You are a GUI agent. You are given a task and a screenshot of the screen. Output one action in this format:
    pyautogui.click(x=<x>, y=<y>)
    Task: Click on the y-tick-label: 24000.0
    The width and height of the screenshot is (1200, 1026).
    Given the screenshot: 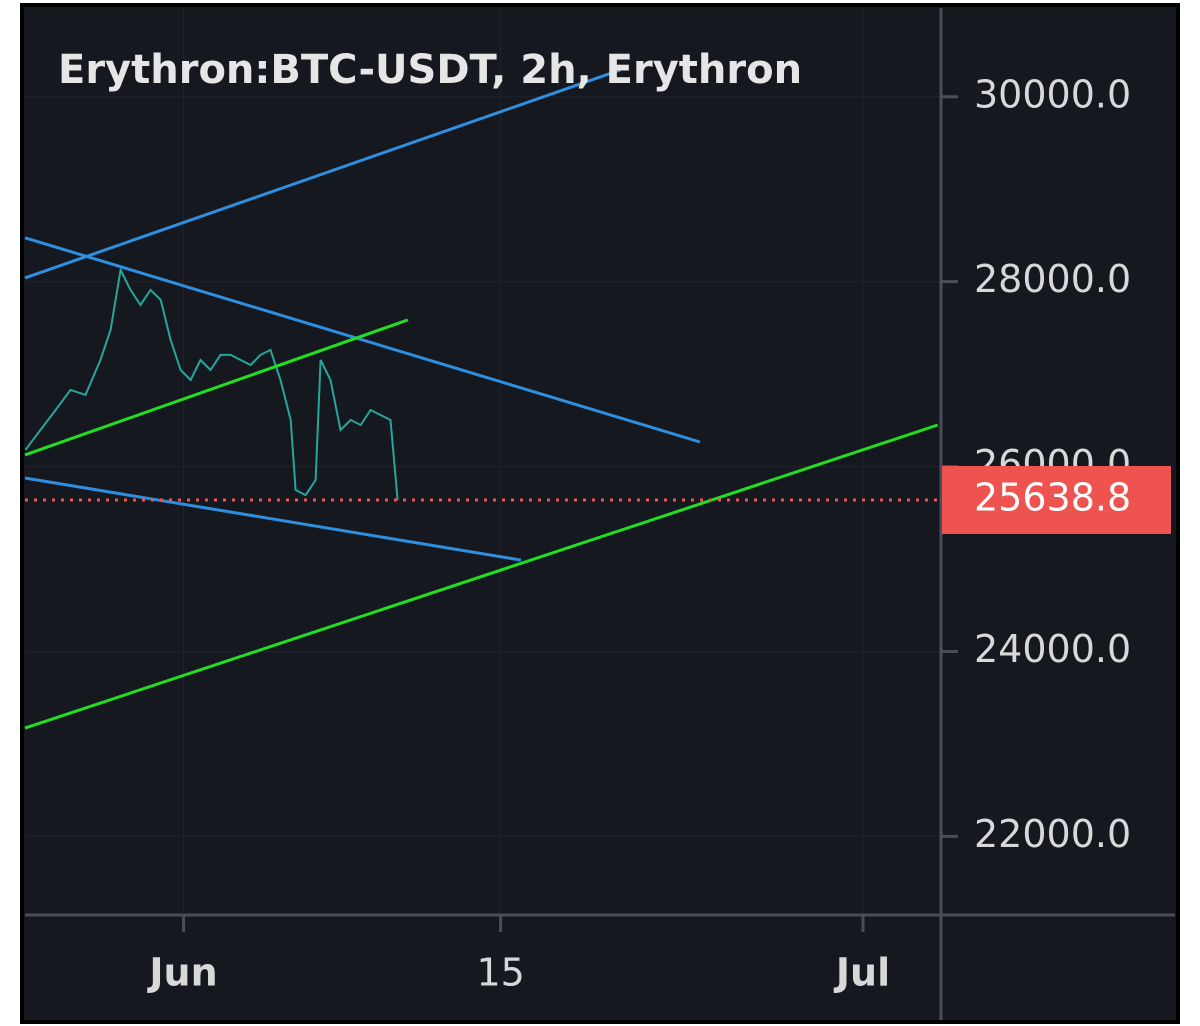 What is the action you would take?
    pyautogui.click(x=1052, y=649)
    